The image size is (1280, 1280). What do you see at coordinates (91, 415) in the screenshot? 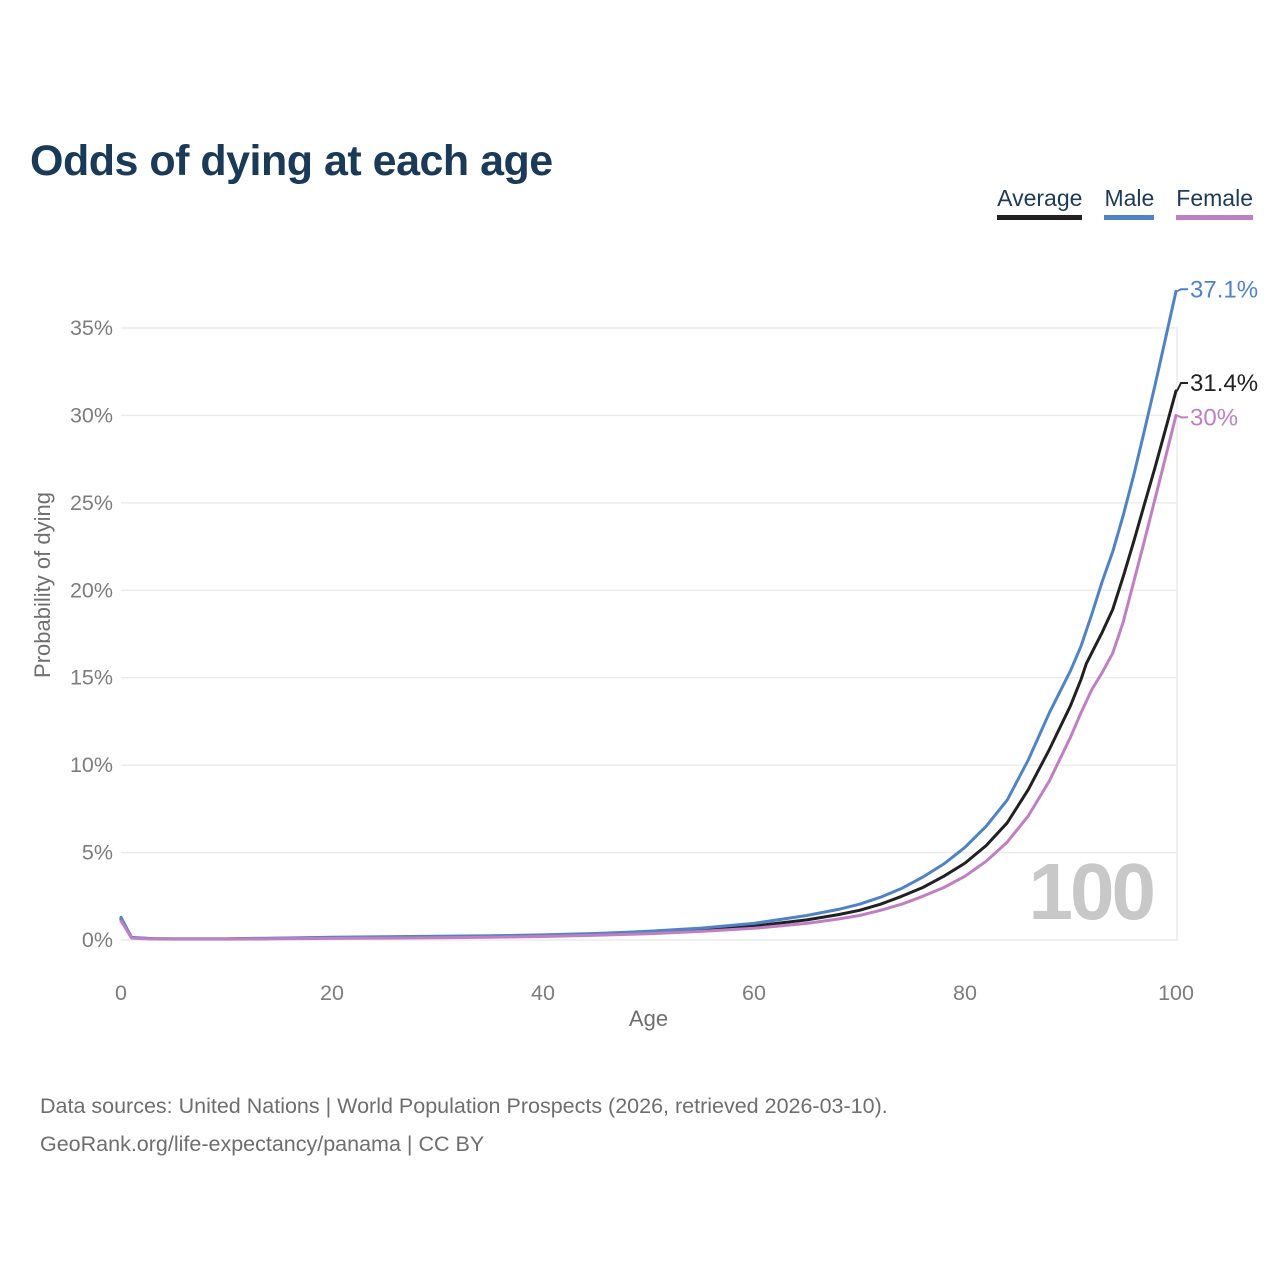
I see `y-tick-label-30: 30%` at bounding box center [91, 415].